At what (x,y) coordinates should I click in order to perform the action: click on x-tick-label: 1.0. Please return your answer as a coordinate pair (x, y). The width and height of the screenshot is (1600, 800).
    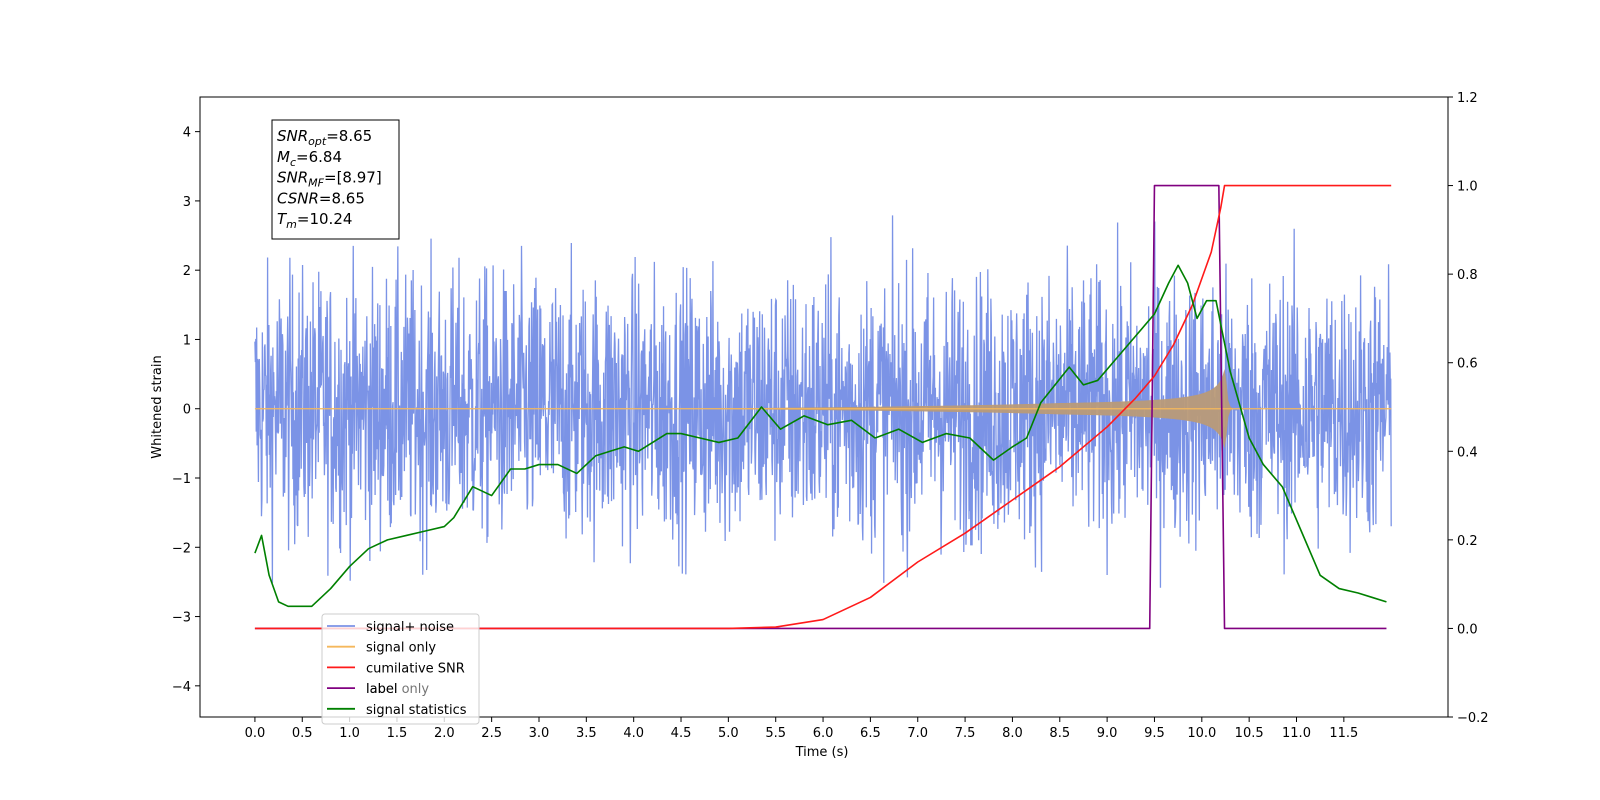
    Looking at the image, I should click on (349, 733).